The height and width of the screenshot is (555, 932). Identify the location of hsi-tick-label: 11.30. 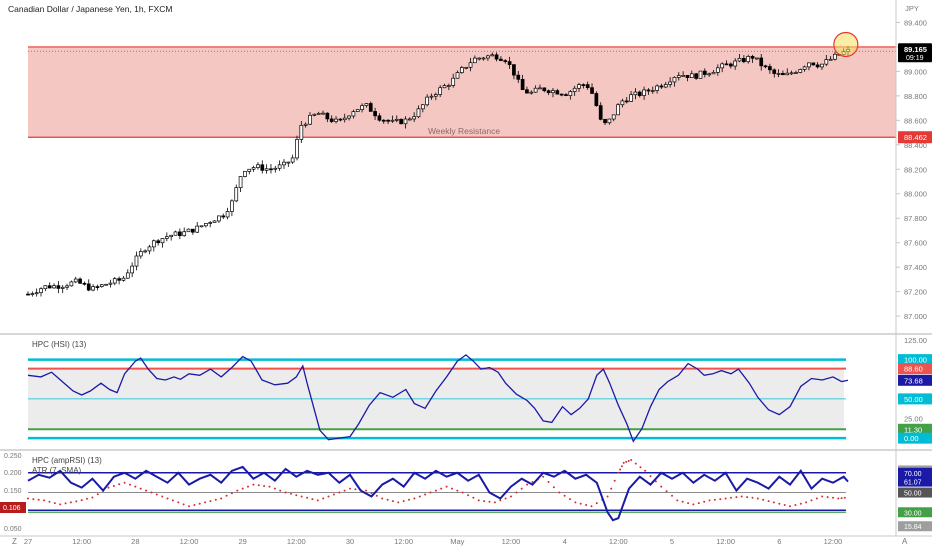
(913, 429).